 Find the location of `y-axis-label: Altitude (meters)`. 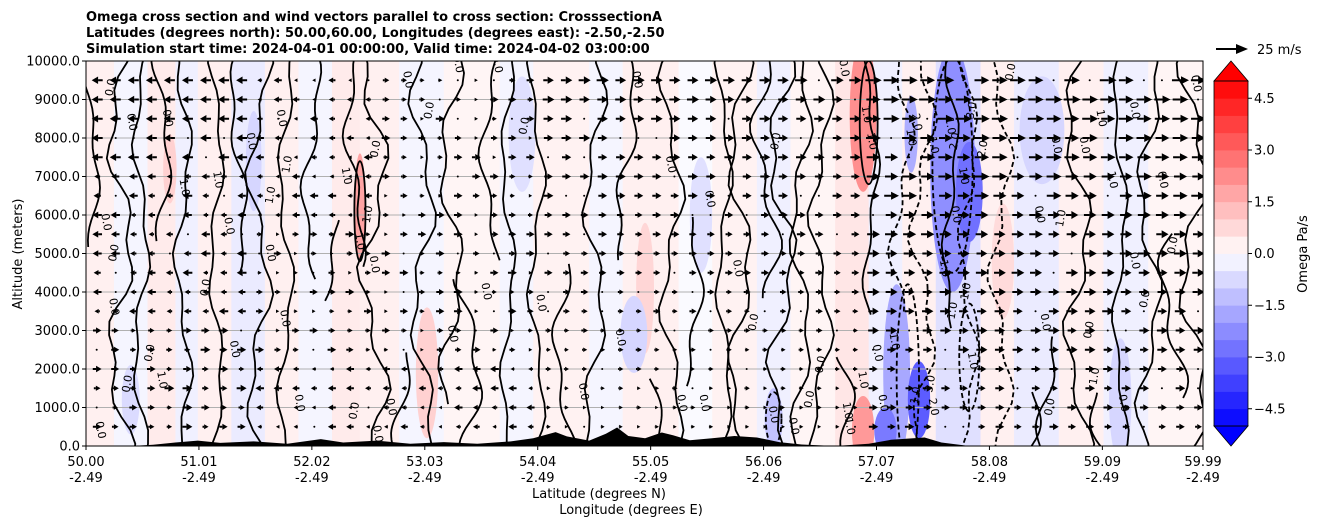

y-axis-label: Altitude (meters) is located at coordinates (18, 254).